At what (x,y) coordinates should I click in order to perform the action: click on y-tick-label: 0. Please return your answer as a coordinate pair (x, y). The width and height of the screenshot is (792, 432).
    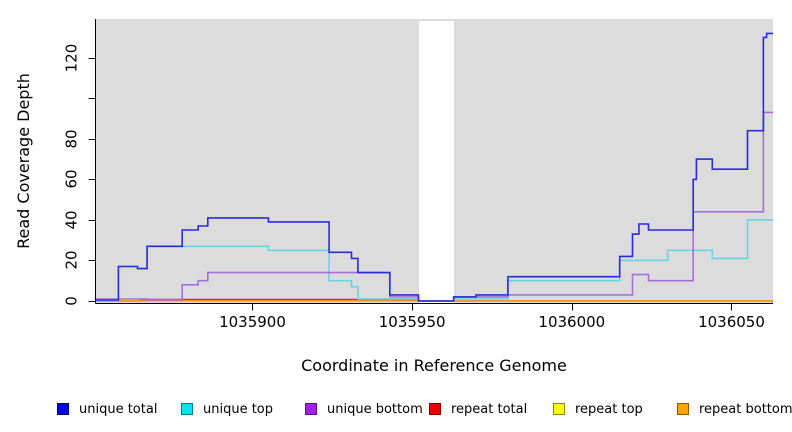
    Looking at the image, I should click on (71, 301).